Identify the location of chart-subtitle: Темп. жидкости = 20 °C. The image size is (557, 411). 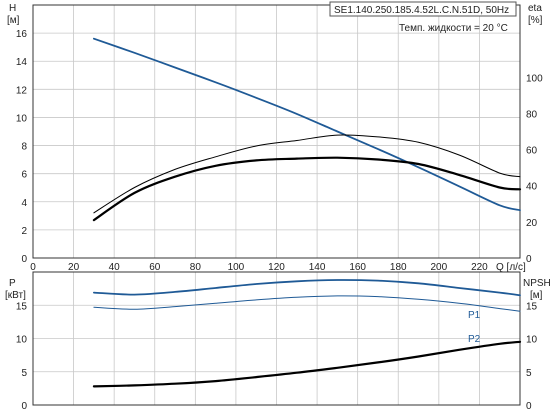
(453, 28).